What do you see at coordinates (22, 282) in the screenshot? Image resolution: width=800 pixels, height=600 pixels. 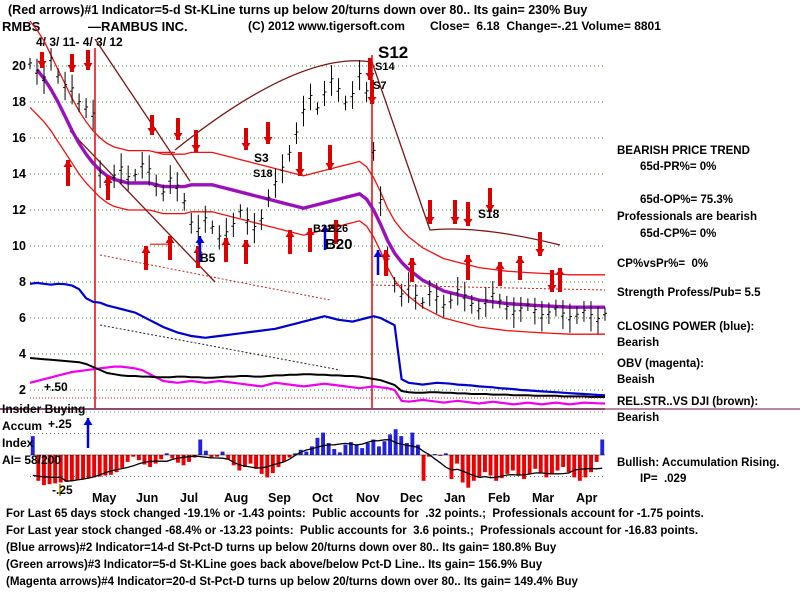 I see `price-axis-tick: 8` at bounding box center [22, 282].